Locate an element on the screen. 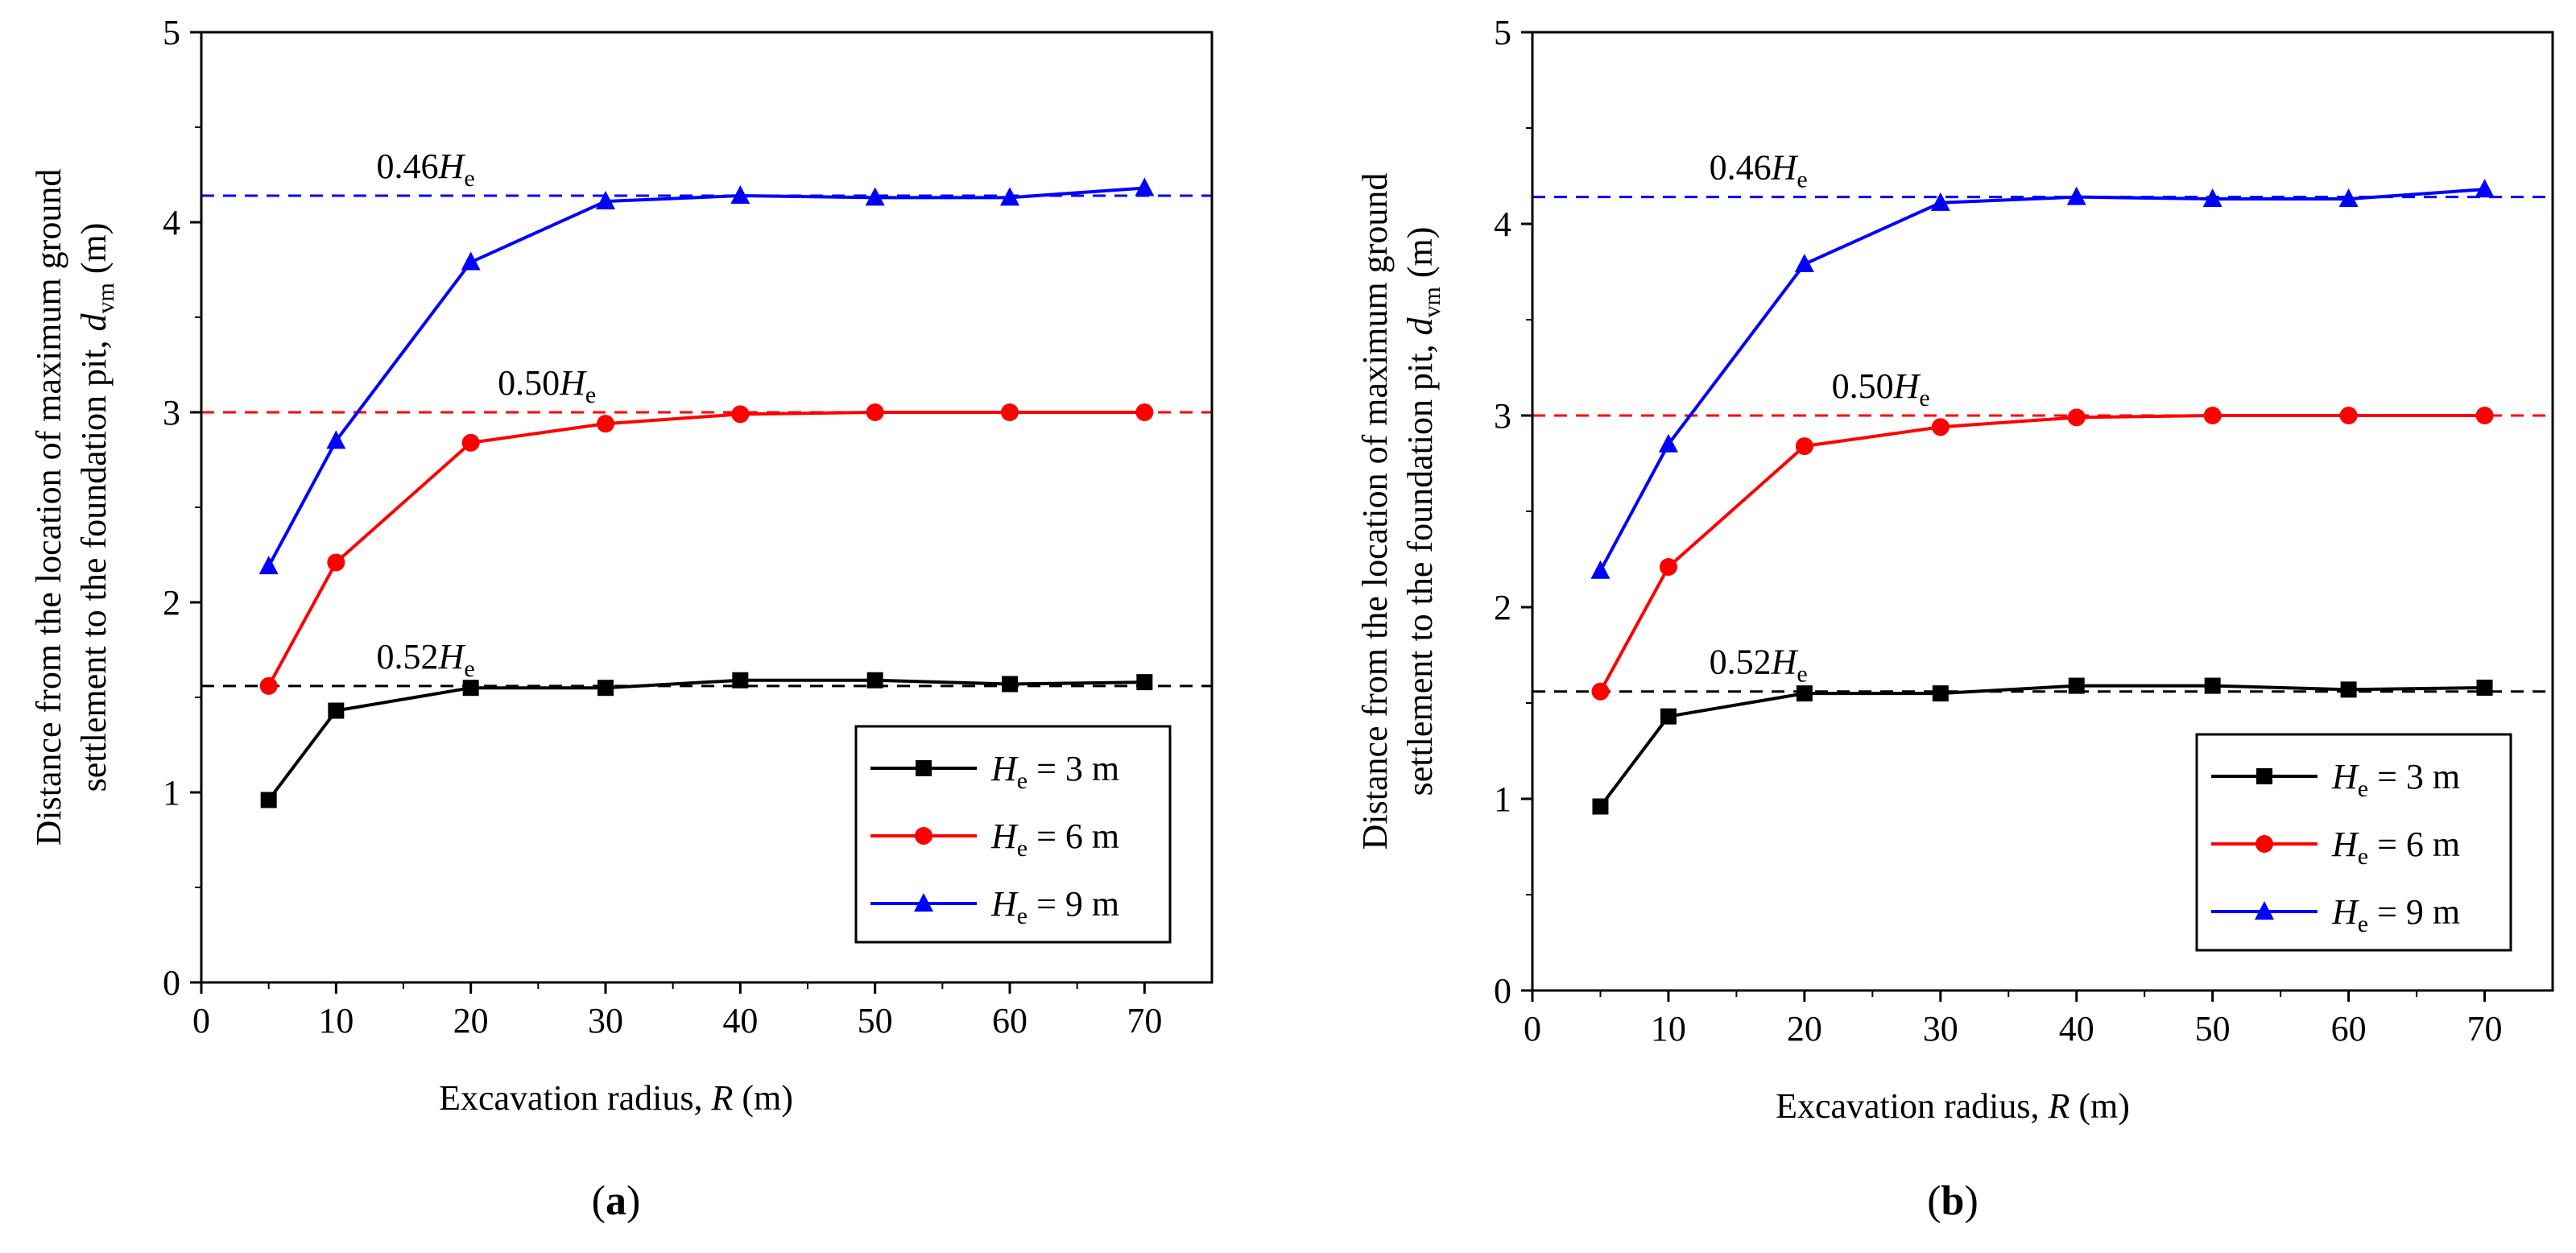  legend-label-1: He = 6 m is located at coordinates (1055, 840).